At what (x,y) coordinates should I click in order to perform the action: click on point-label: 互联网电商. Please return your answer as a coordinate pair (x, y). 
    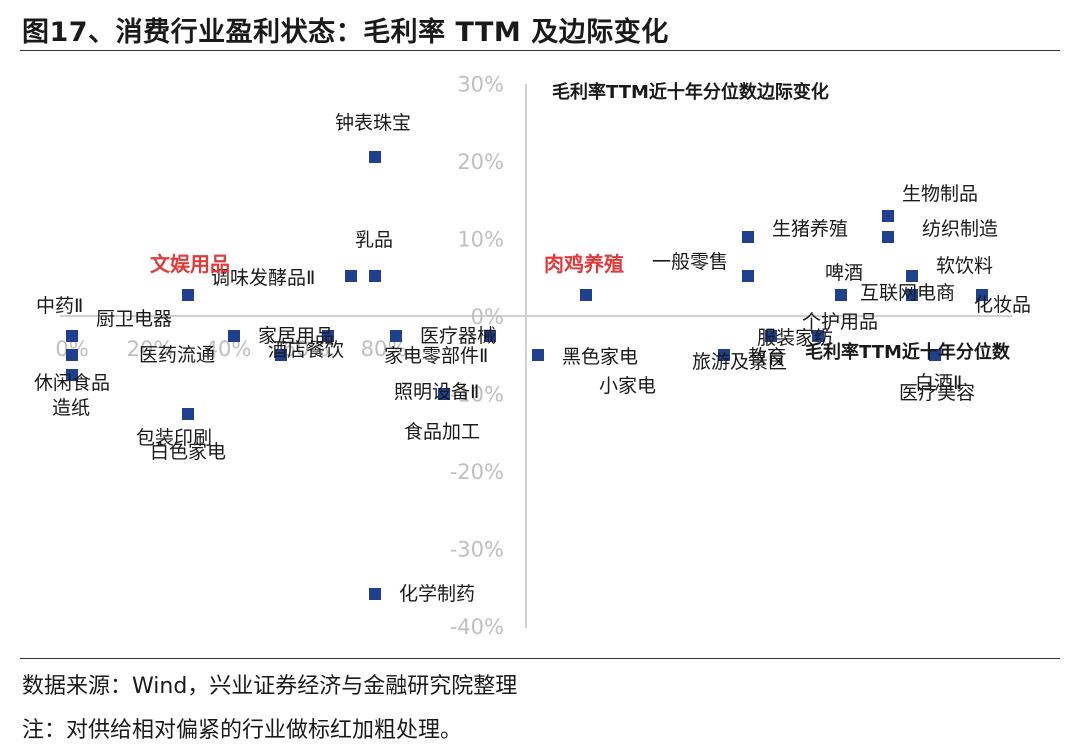
    Looking at the image, I should click on (907, 293).